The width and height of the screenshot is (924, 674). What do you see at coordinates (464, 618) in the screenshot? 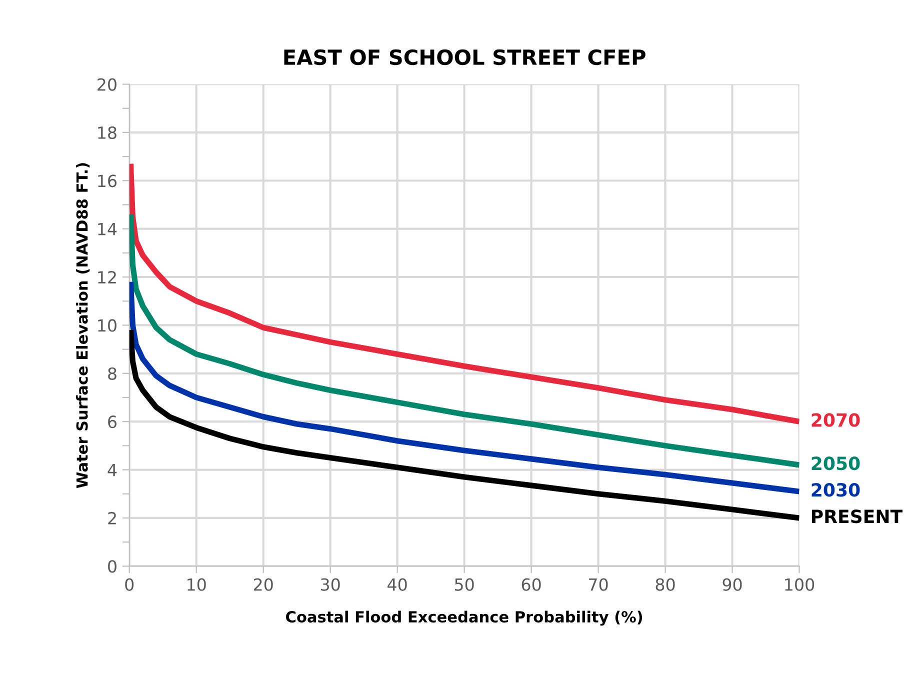
I see `x-axis-title: Coastal Flood Exceedance Probability (%)` at bounding box center [464, 618].